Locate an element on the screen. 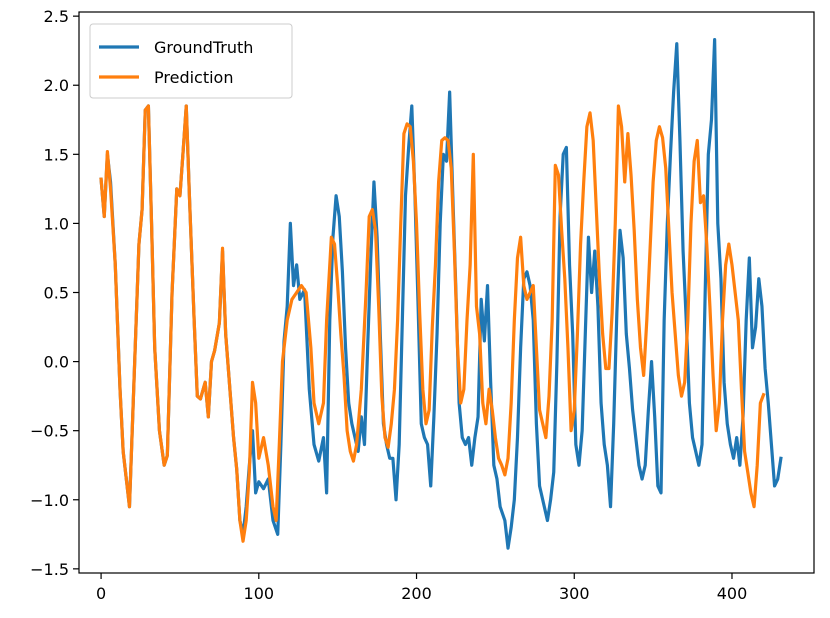 This screenshot has height=618, width=830. y-tick-label: −0.5 is located at coordinates (49, 431).